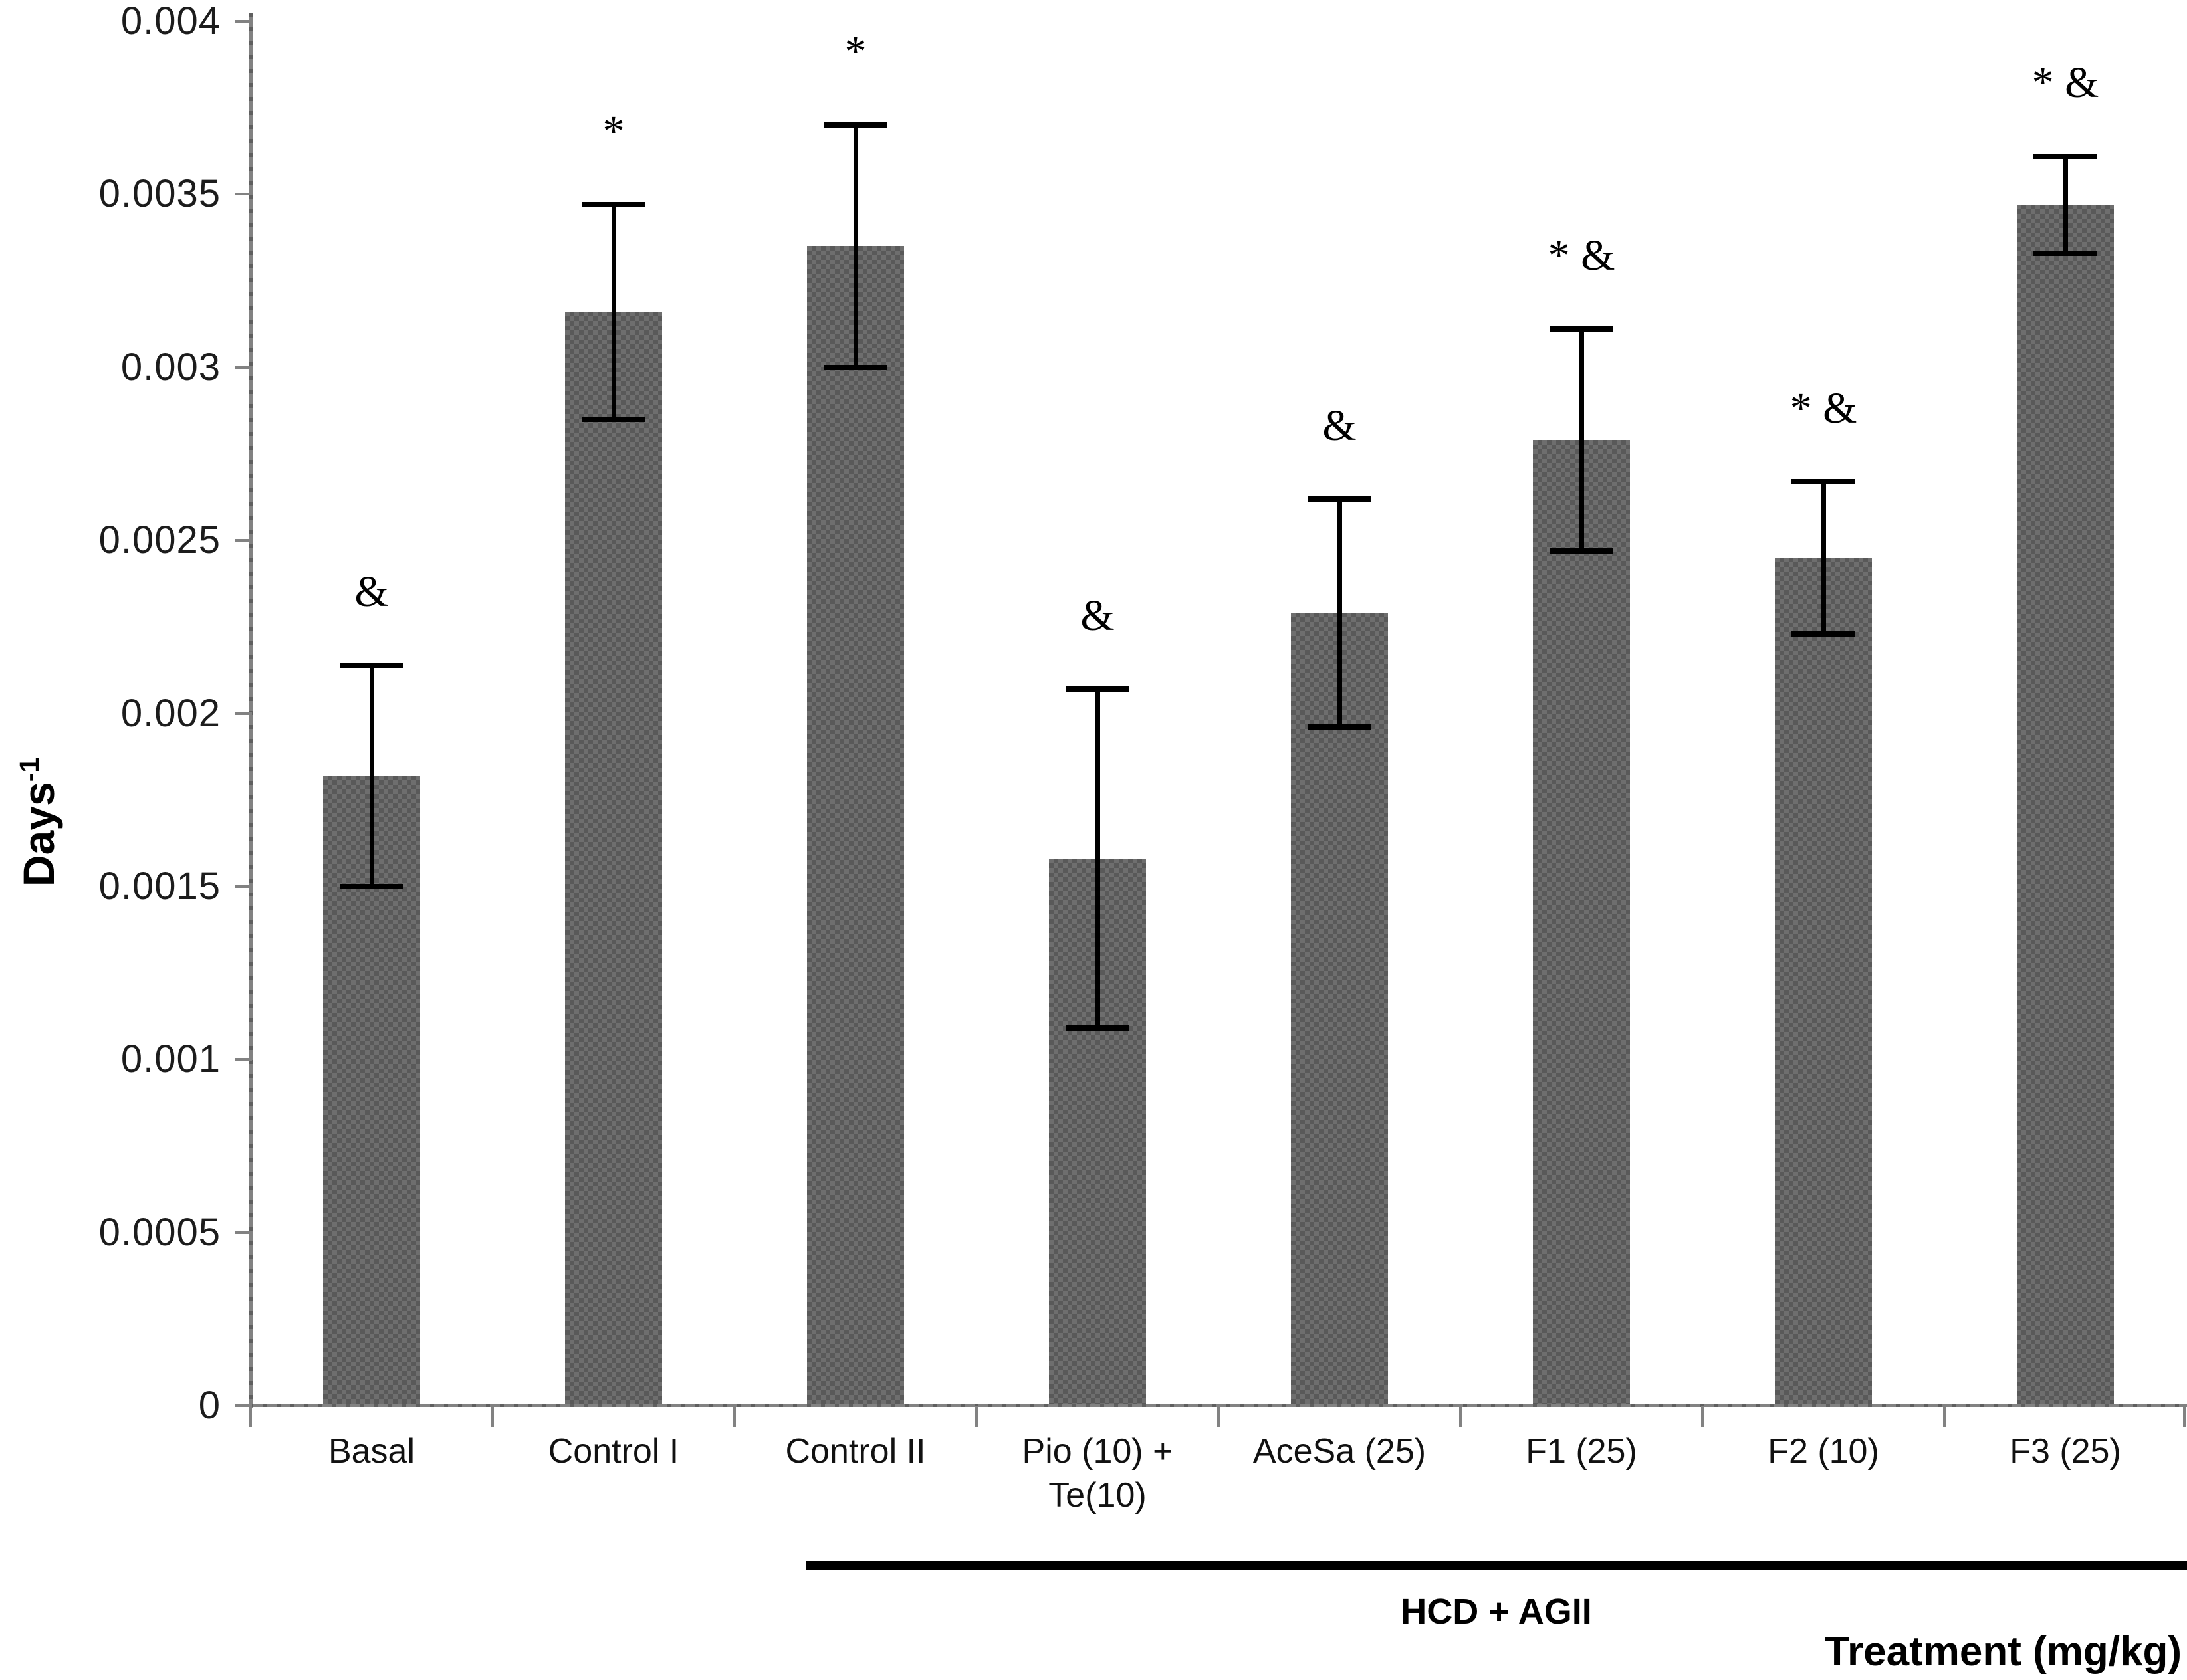  What do you see at coordinates (170, 713) in the screenshot?
I see `y-tick-label: 0.002` at bounding box center [170, 713].